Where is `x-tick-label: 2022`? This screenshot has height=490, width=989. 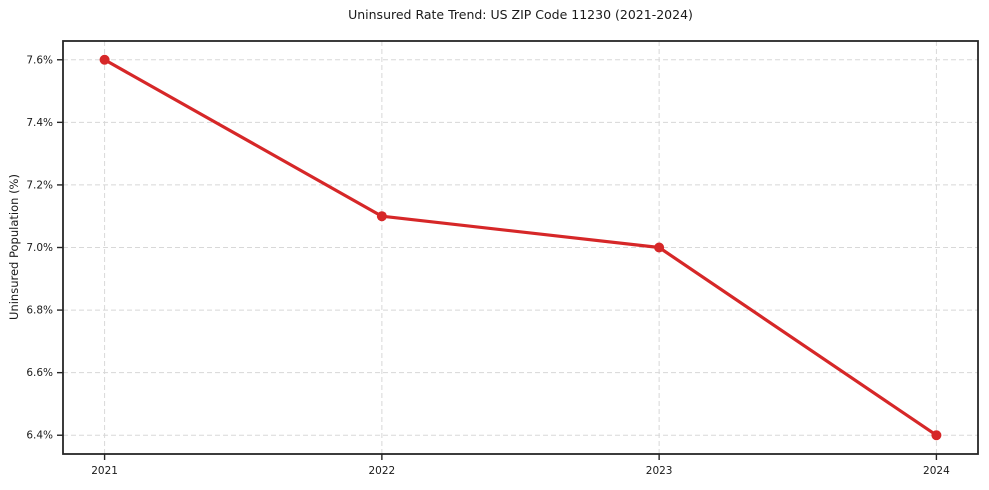
x-tick-label: 2022 is located at coordinates (381, 471).